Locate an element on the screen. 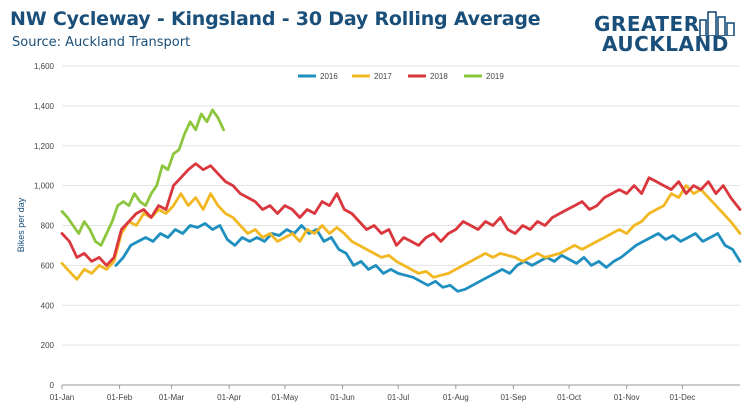  city-skyline-icon is located at coordinates (717, 23).